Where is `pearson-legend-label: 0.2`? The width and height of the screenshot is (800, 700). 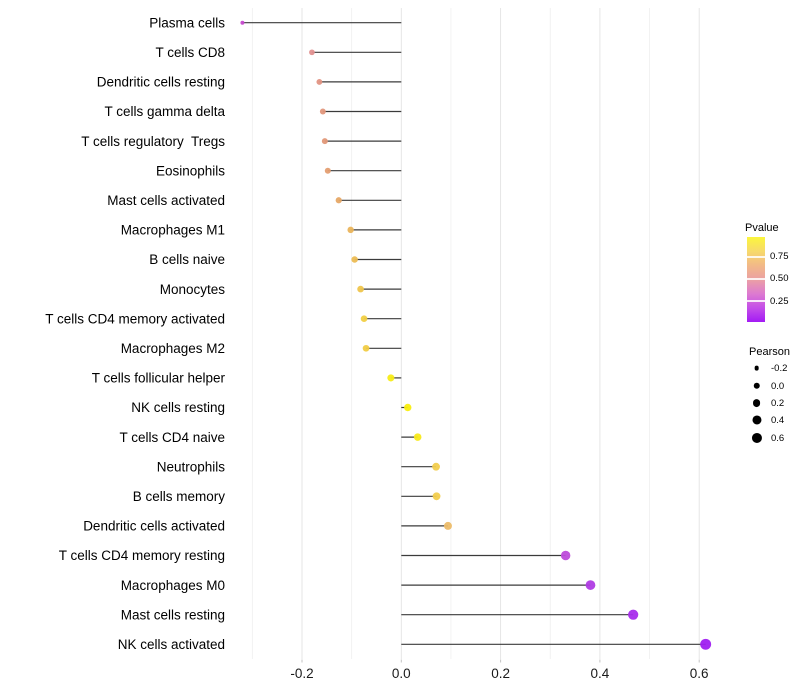
pearson-legend-label: 0.2 is located at coordinates (778, 403).